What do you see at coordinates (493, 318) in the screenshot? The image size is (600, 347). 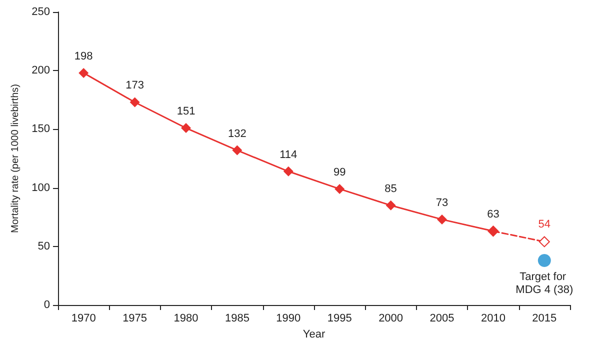 I see `x-tick-label: 2010` at bounding box center [493, 318].